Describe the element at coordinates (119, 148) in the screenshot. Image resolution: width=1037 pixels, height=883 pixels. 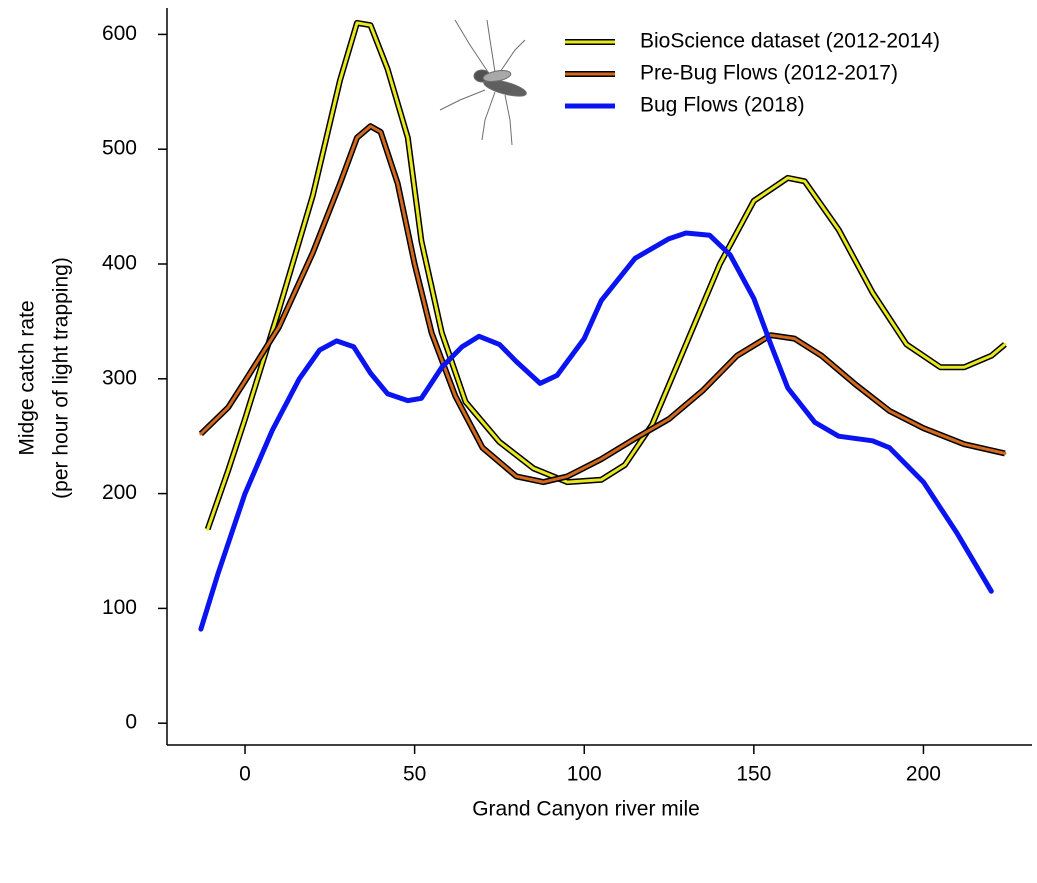
I see `y-tick-label: 500` at that location.